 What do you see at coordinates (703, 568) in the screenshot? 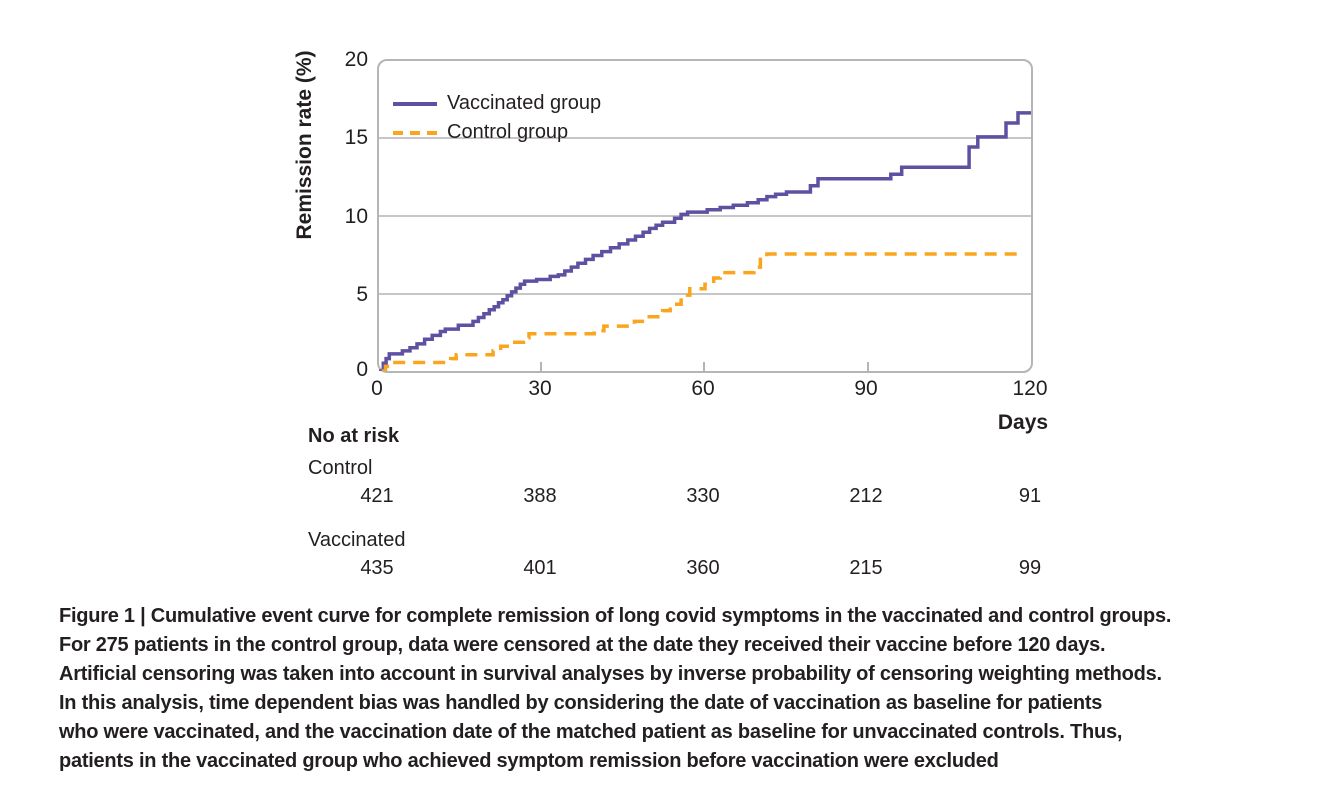
I see `risk-value: 360` at bounding box center [703, 568].